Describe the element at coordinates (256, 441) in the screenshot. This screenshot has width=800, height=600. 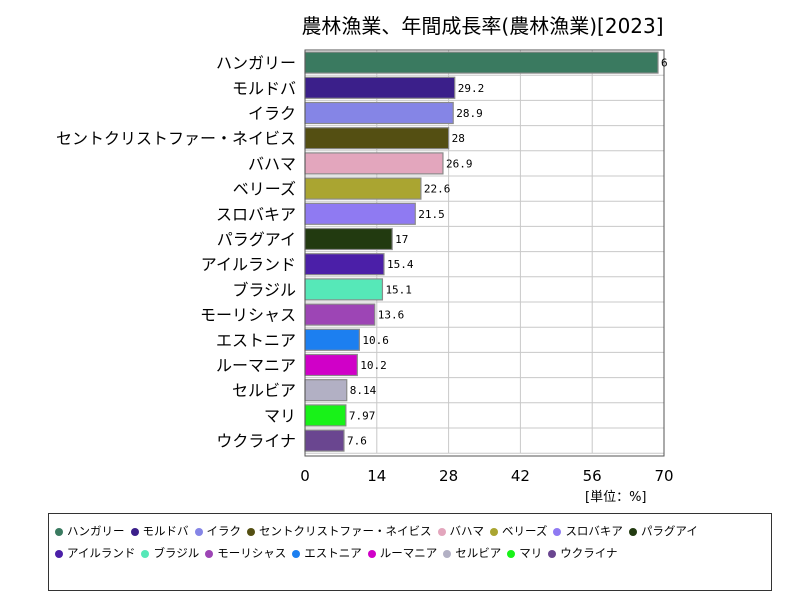
I see `category-label: ウクライナ` at that location.